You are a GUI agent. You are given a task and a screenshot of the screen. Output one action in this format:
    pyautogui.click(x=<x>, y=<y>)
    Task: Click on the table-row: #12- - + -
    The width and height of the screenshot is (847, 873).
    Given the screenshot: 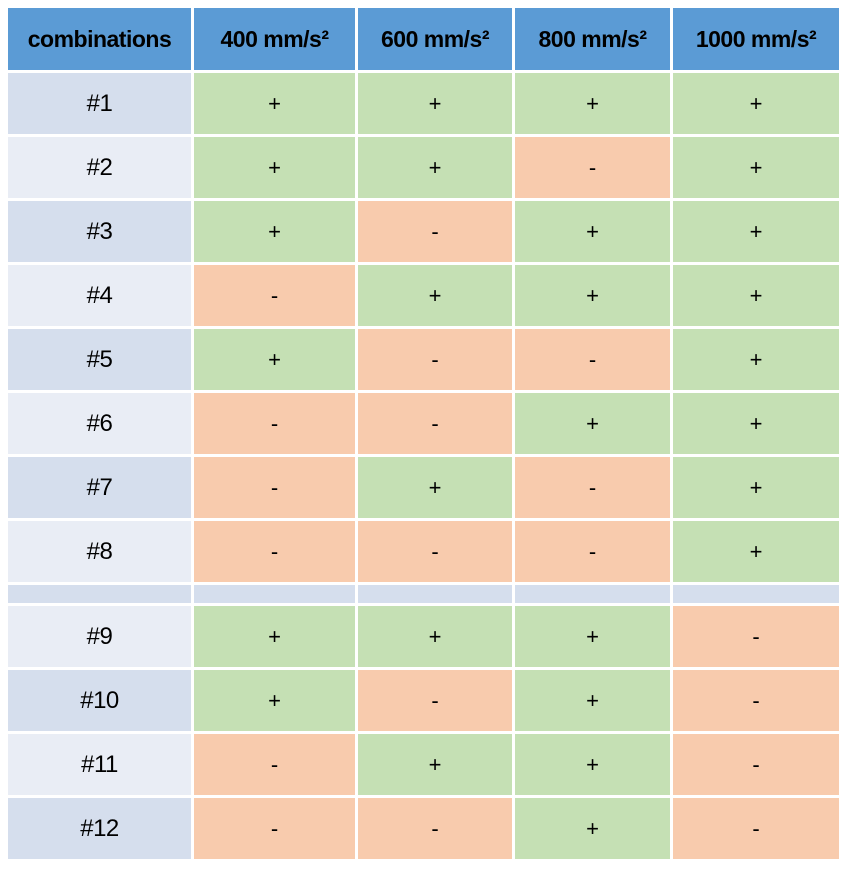 What is the action you would take?
    pyautogui.click(x=423, y=828)
    